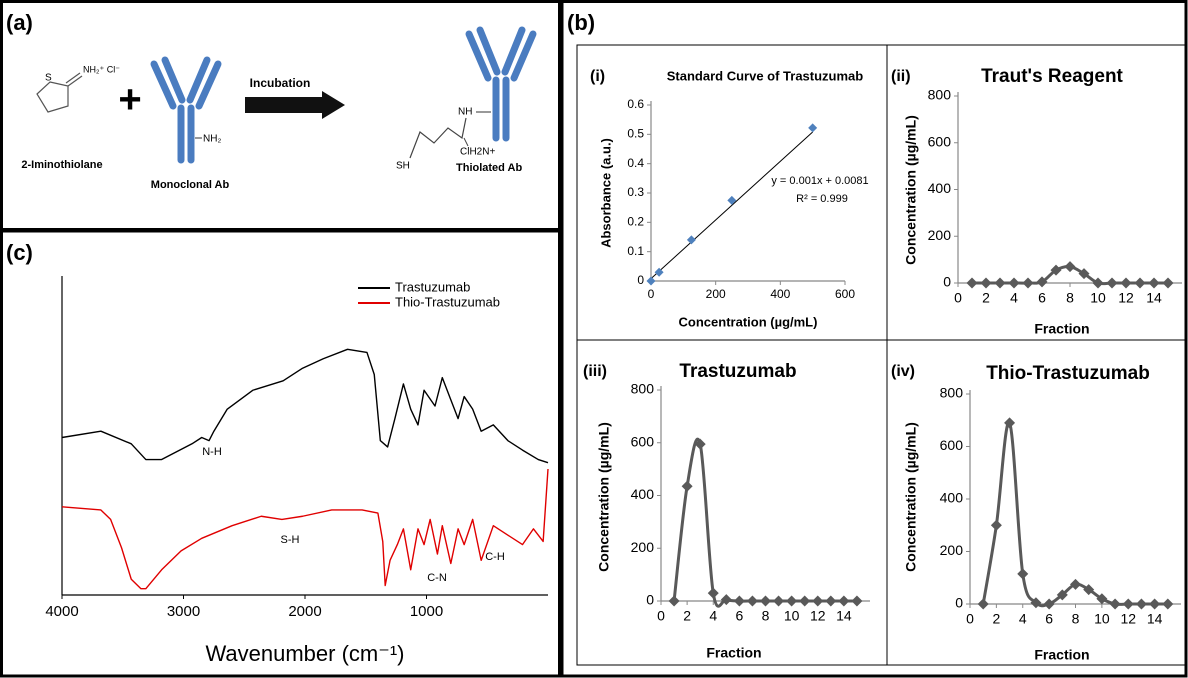 This screenshot has height=678, width=1188. Describe the element at coordinates (212, 139) in the screenshot. I see `group-label: NH₂` at that location.